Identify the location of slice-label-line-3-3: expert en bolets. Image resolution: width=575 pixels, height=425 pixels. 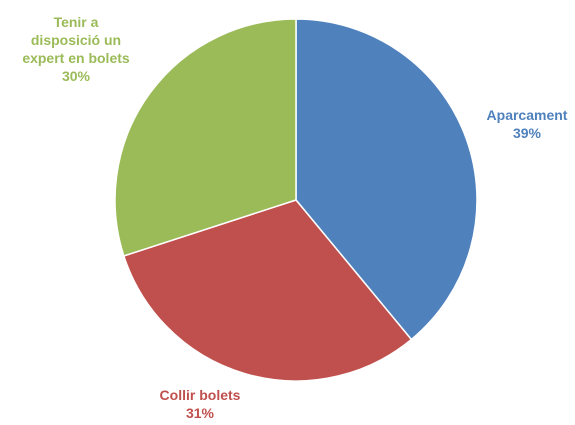
(76, 58).